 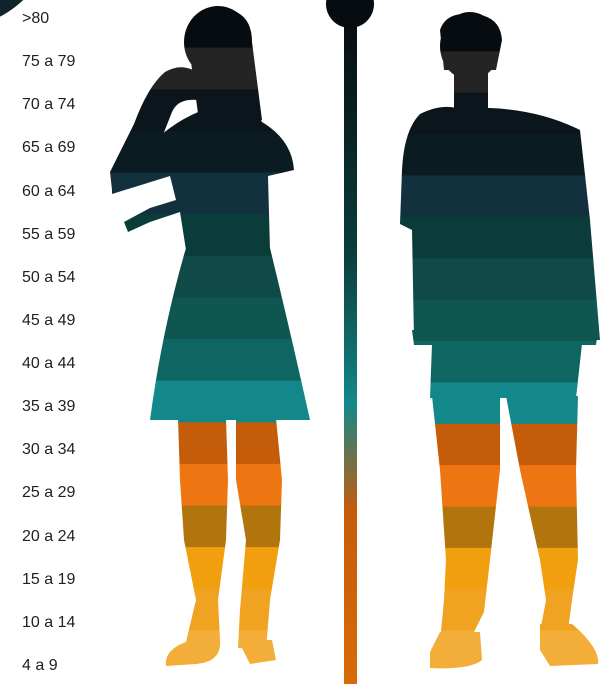 I want to click on age-label: 55 a 59, so click(x=49, y=234).